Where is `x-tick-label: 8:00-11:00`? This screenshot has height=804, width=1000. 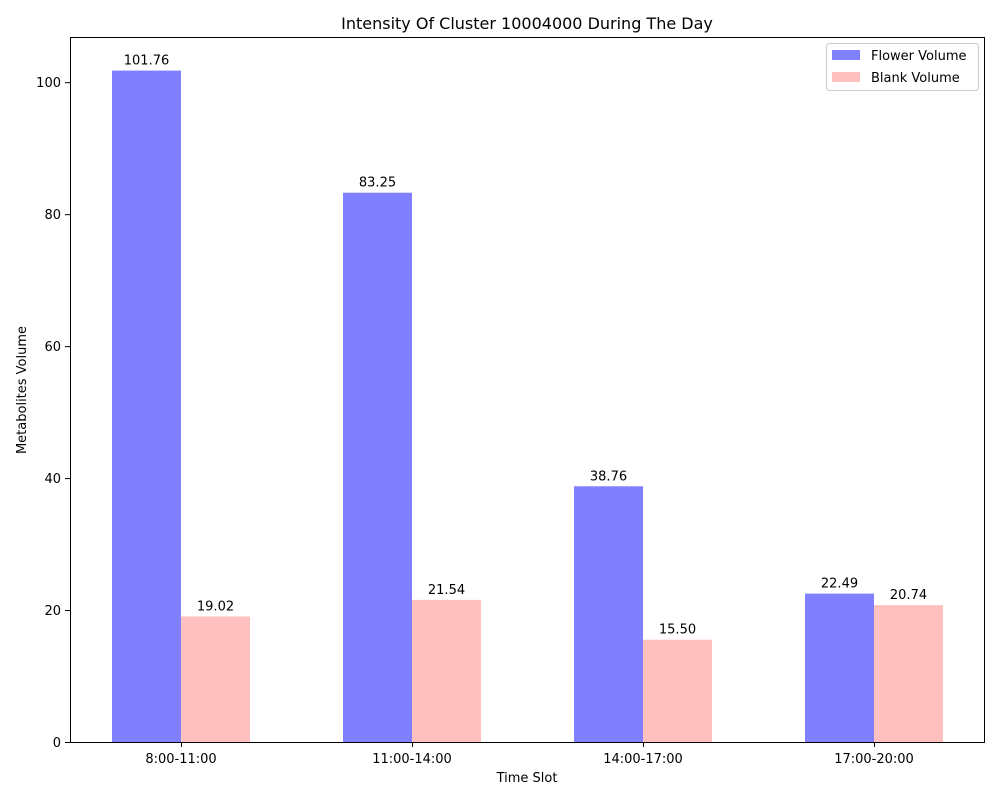
x-tick-label: 8:00-11:00 is located at coordinates (180, 759).